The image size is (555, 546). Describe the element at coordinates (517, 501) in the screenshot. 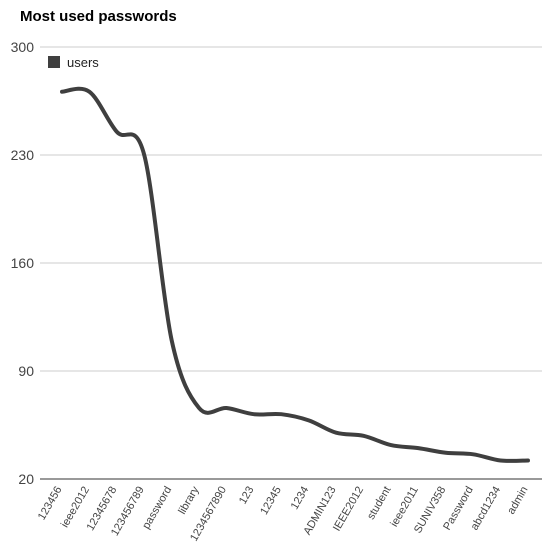

I see `x-tick-label: admin` at that location.